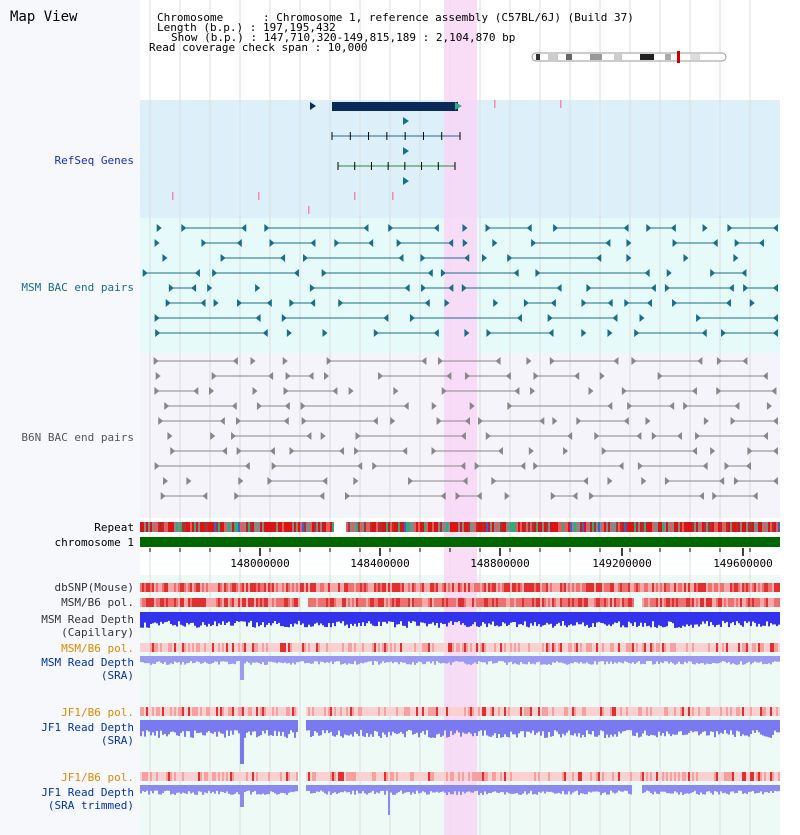 The image size is (800, 835). What do you see at coordinates (77, 437) in the screenshot?
I see `track-label-b6n-bac: B6N BAC end pairs` at bounding box center [77, 437].